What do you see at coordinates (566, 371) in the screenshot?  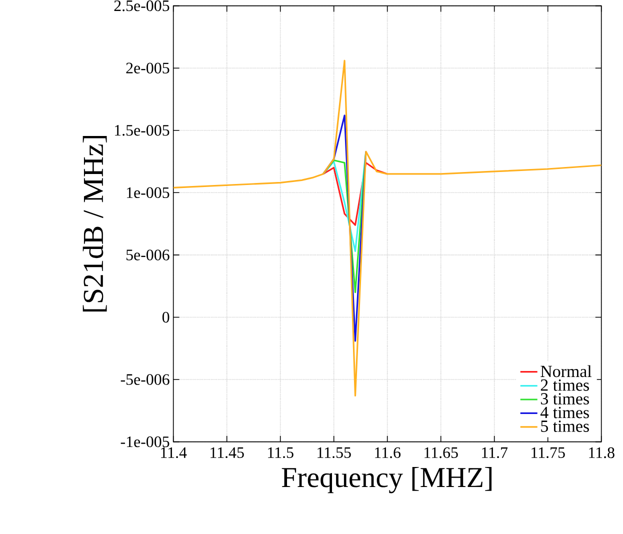 I see `legend-label: Normal` at bounding box center [566, 371].